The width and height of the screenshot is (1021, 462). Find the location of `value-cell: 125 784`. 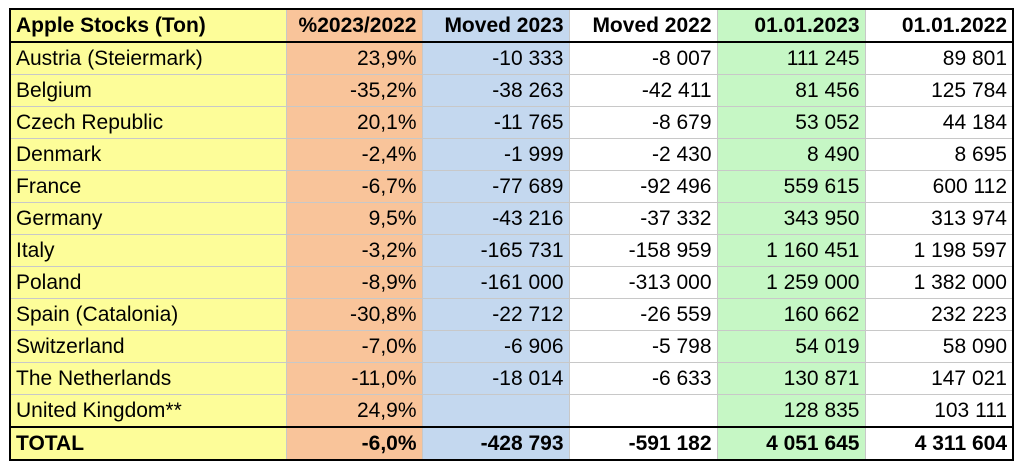

value-cell: 125 784 is located at coordinates (939, 90).